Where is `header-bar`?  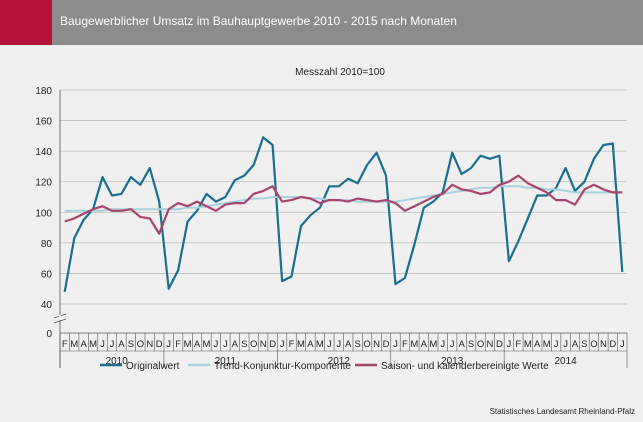 header-bar is located at coordinates (321, 22).